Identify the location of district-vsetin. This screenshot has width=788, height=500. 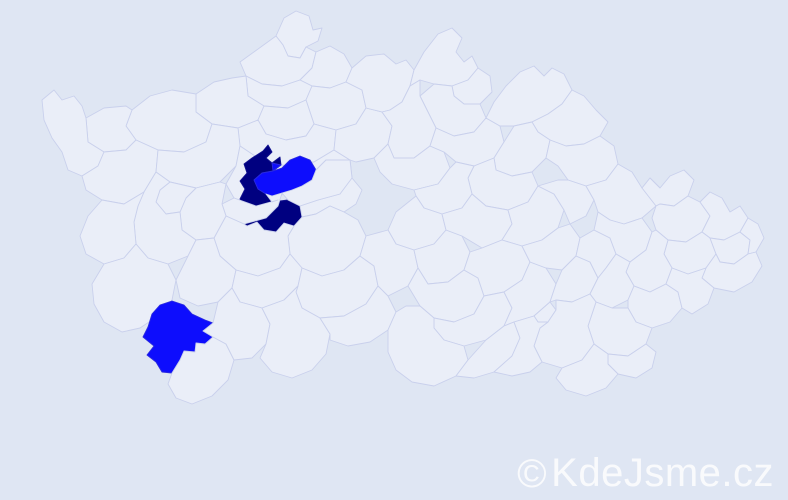
(690, 291).